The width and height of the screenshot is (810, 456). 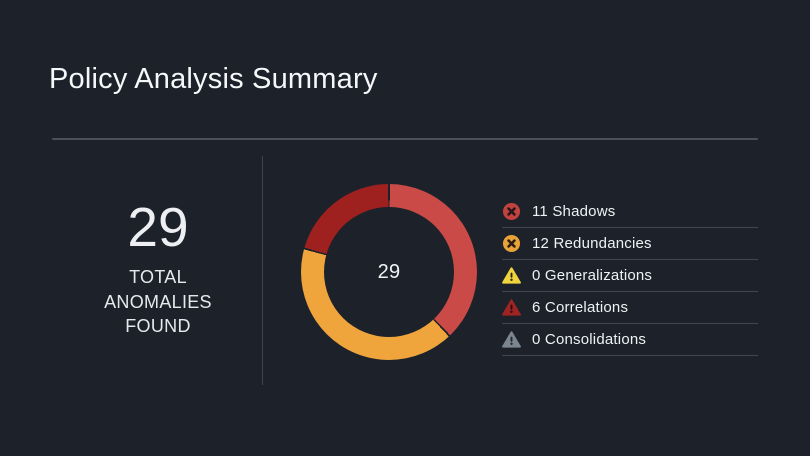 What do you see at coordinates (592, 275) in the screenshot?
I see `legend-label: 0 Generalizations` at bounding box center [592, 275].